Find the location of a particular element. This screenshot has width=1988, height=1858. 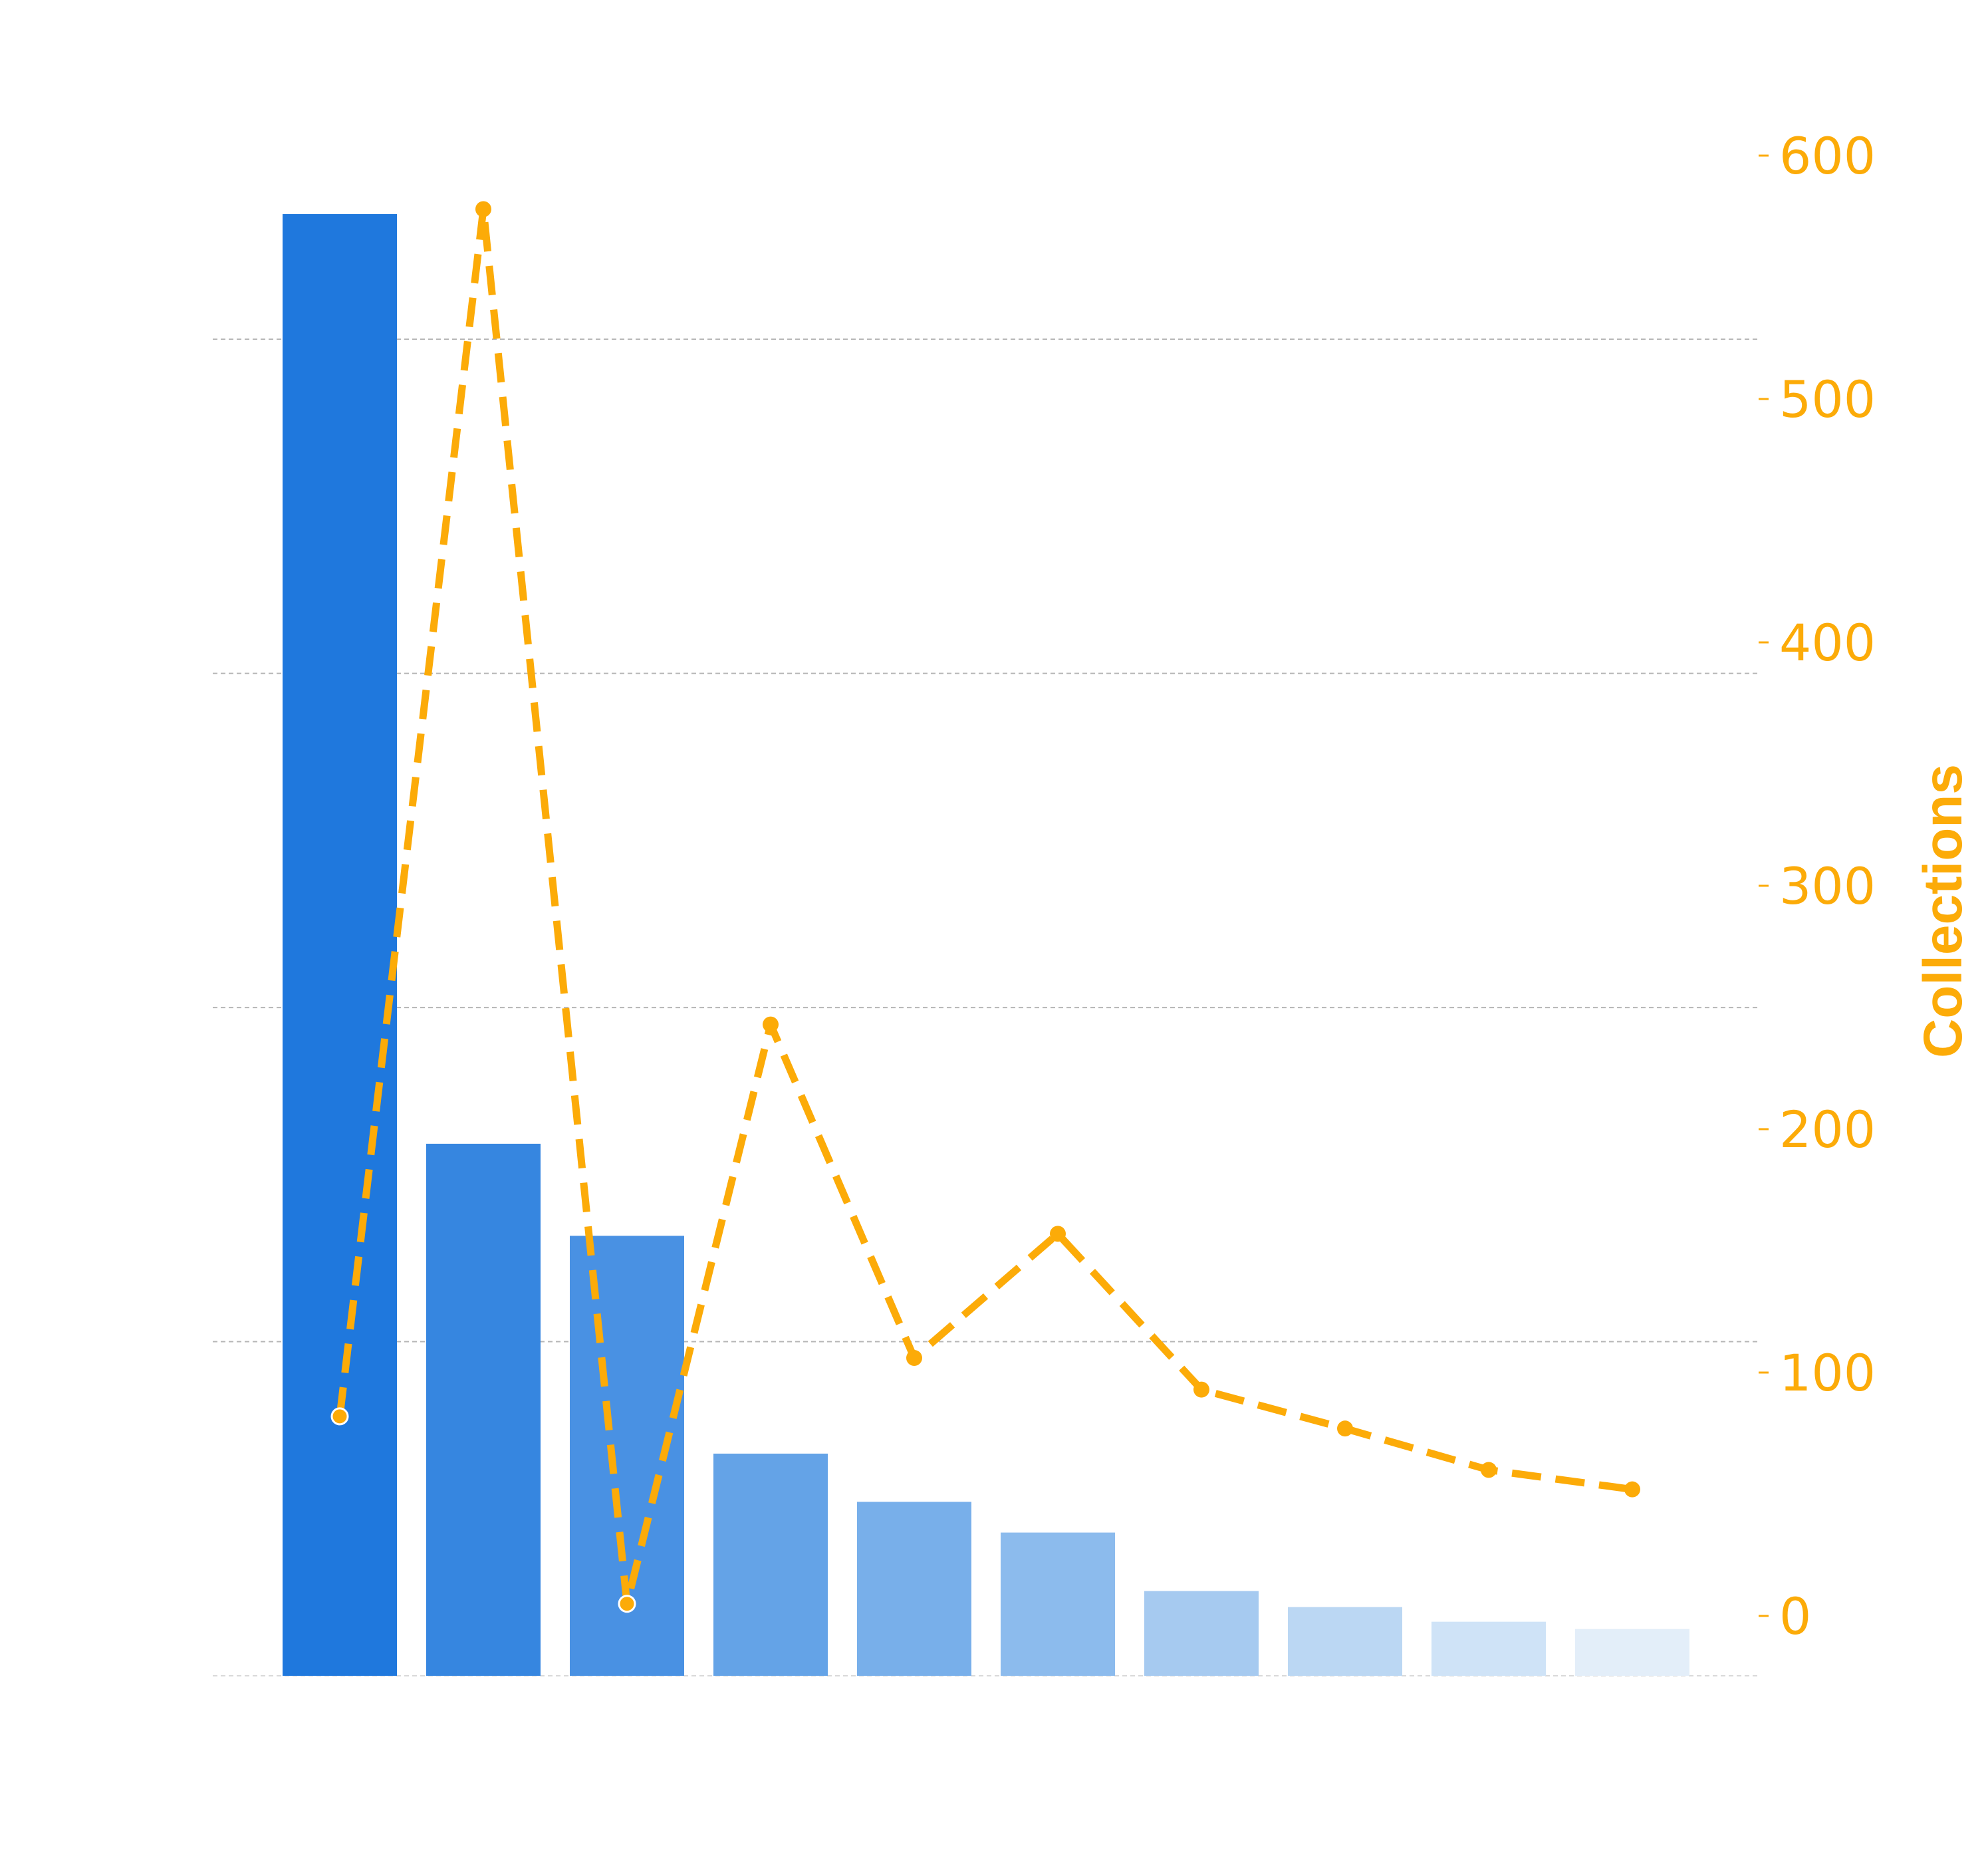

right-axis-tick-label: 400 is located at coordinates (1827, 642).